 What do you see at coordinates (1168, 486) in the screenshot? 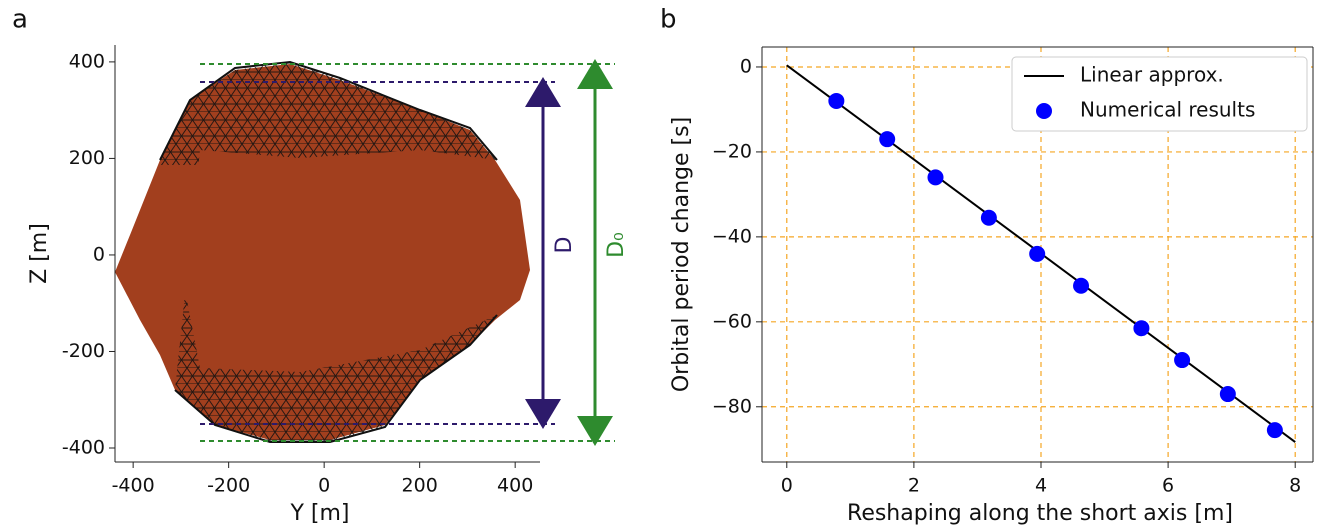
I see `x-tick-label: 6` at bounding box center [1168, 486].